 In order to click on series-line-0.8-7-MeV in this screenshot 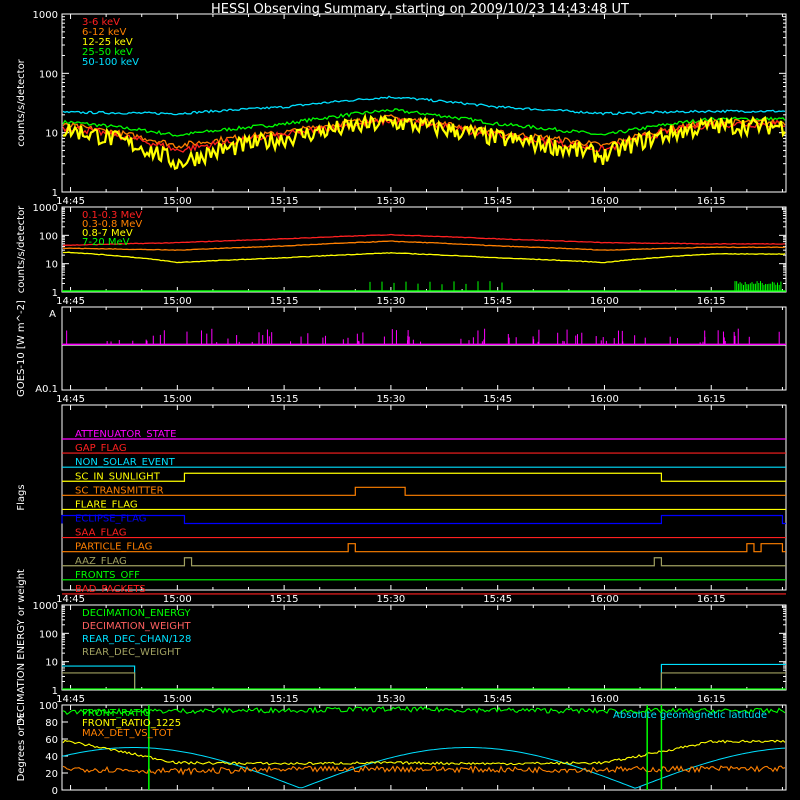, I will do `click(424, 257)`.